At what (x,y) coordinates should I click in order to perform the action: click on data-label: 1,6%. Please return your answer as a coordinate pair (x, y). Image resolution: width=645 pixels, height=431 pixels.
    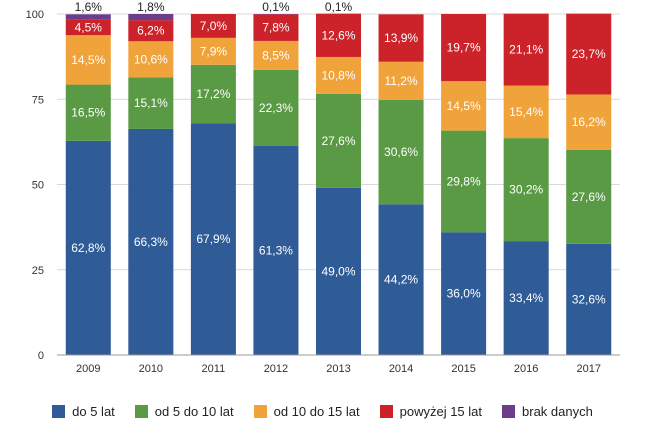
    Looking at the image, I should click on (89, 7).